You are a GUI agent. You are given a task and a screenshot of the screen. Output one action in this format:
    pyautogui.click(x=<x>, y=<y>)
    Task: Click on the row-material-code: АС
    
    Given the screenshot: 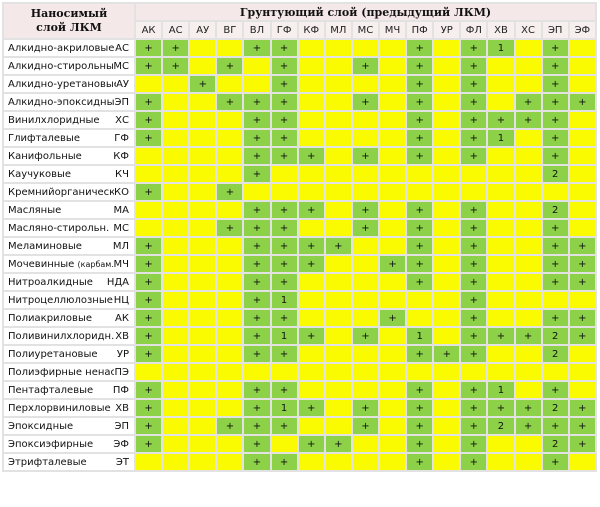 What is the action you would take?
    pyautogui.click(x=122, y=48)
    